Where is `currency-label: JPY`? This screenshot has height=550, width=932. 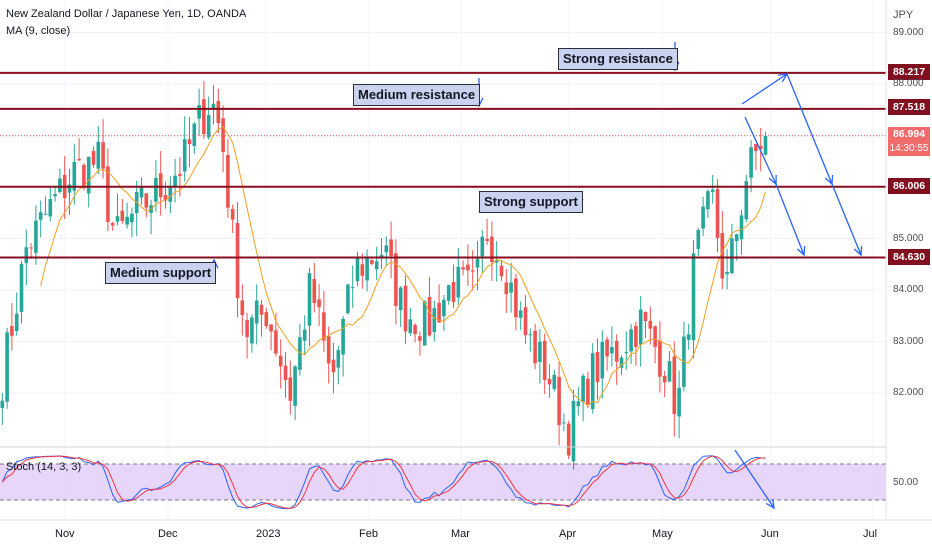
currency-label: JPY is located at coordinates (903, 15).